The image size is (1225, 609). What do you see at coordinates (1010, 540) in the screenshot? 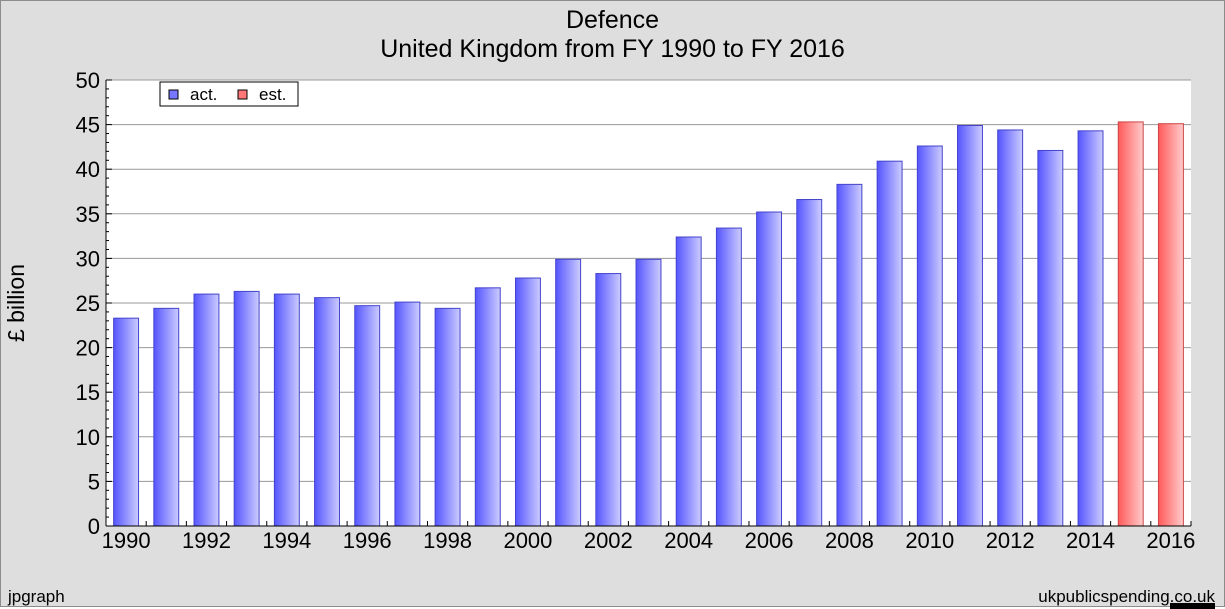
I see `x-tick-label: 2012` at bounding box center [1010, 540].